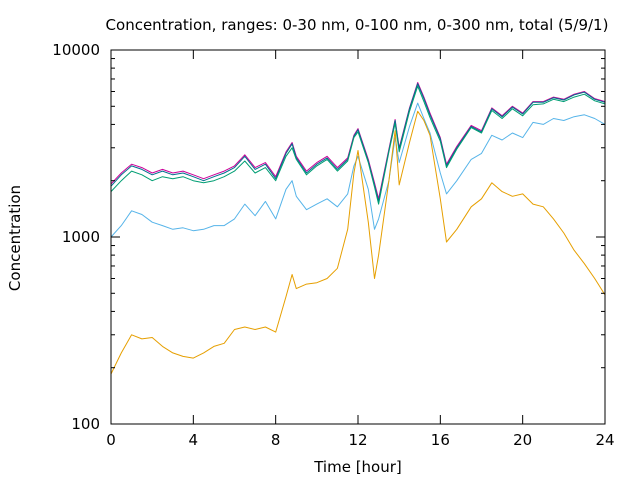 The image size is (640, 480). Describe the element at coordinates (76, 50) in the screenshot. I see `y-tick-label: 10000` at that location.